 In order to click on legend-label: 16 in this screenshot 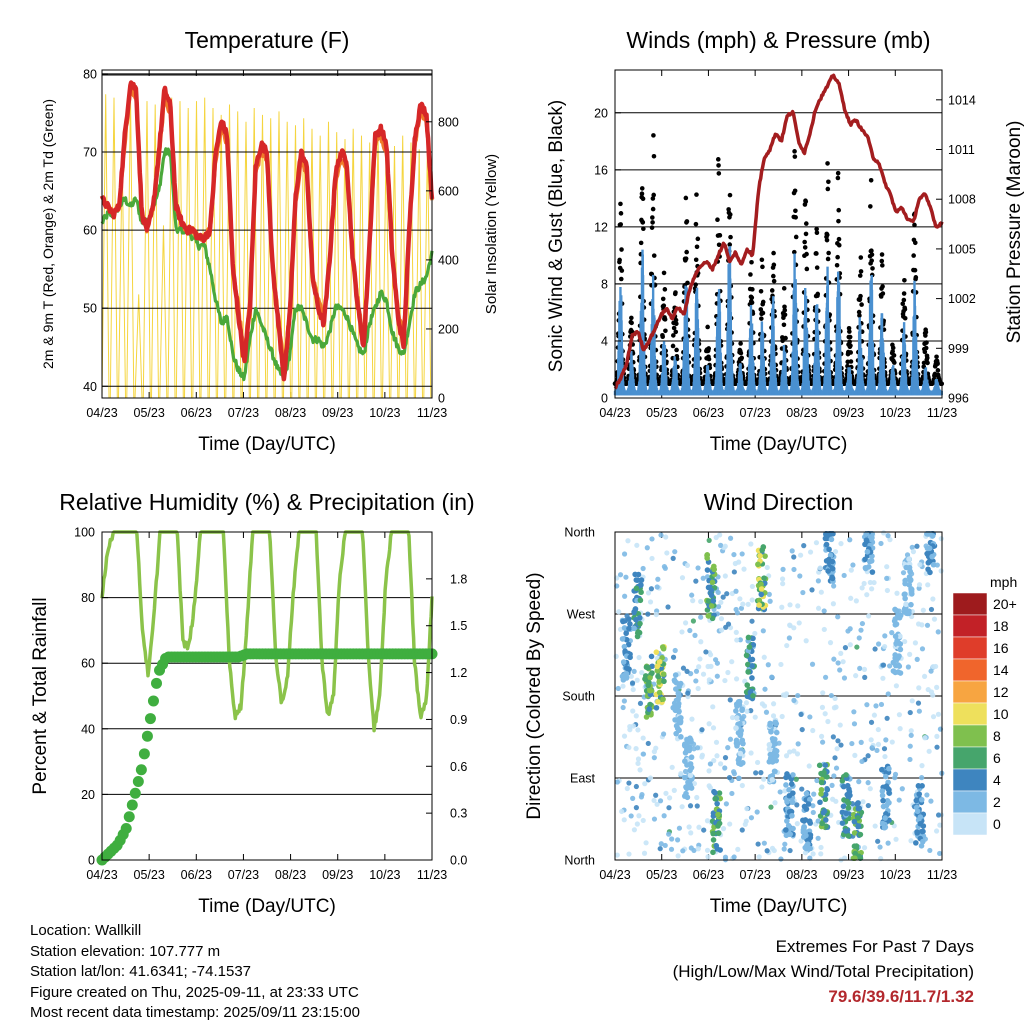, I will do `click(1001, 648)`.